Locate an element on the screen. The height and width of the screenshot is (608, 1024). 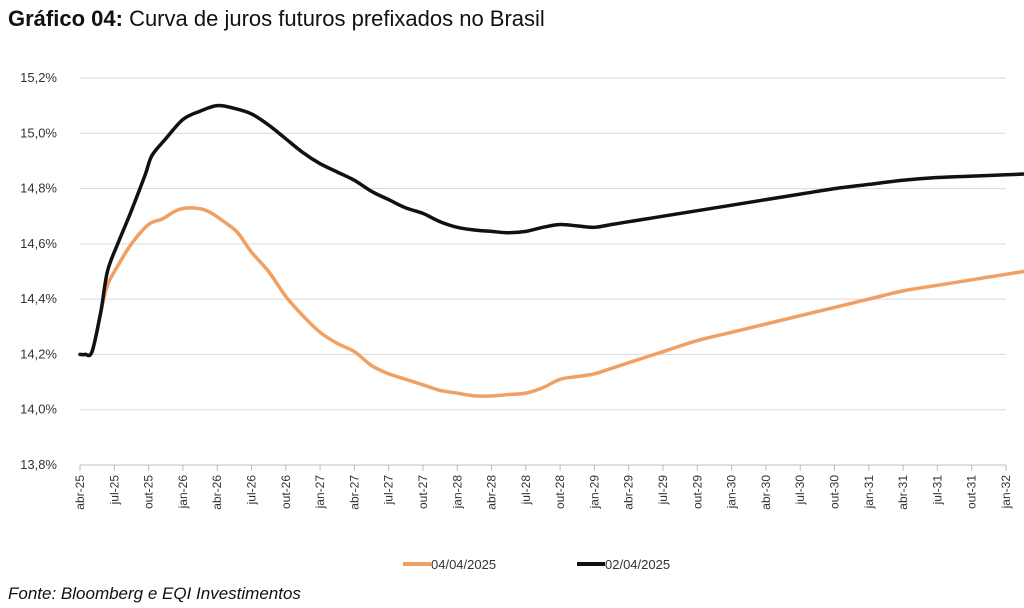
x-tick-label: out-29 is located at coordinates (697, 492).